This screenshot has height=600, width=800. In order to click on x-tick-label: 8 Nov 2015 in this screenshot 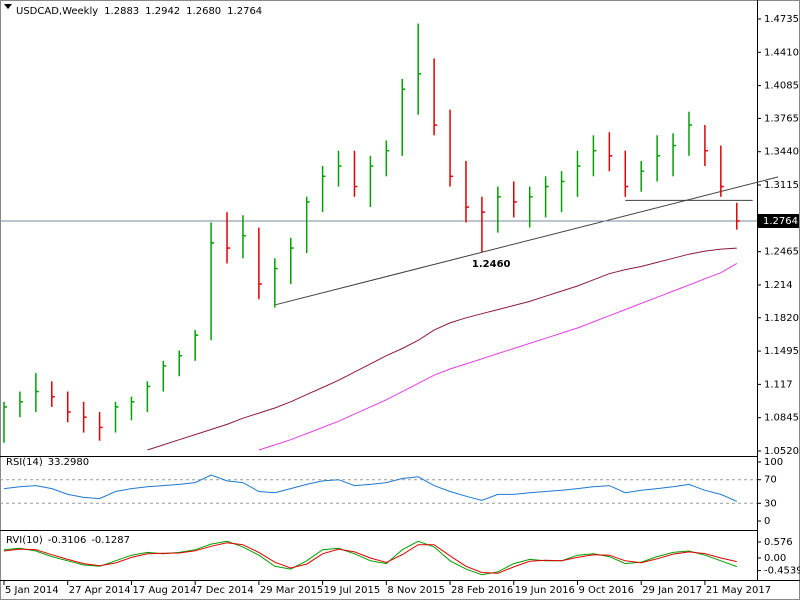, I will do `click(416, 590)`.